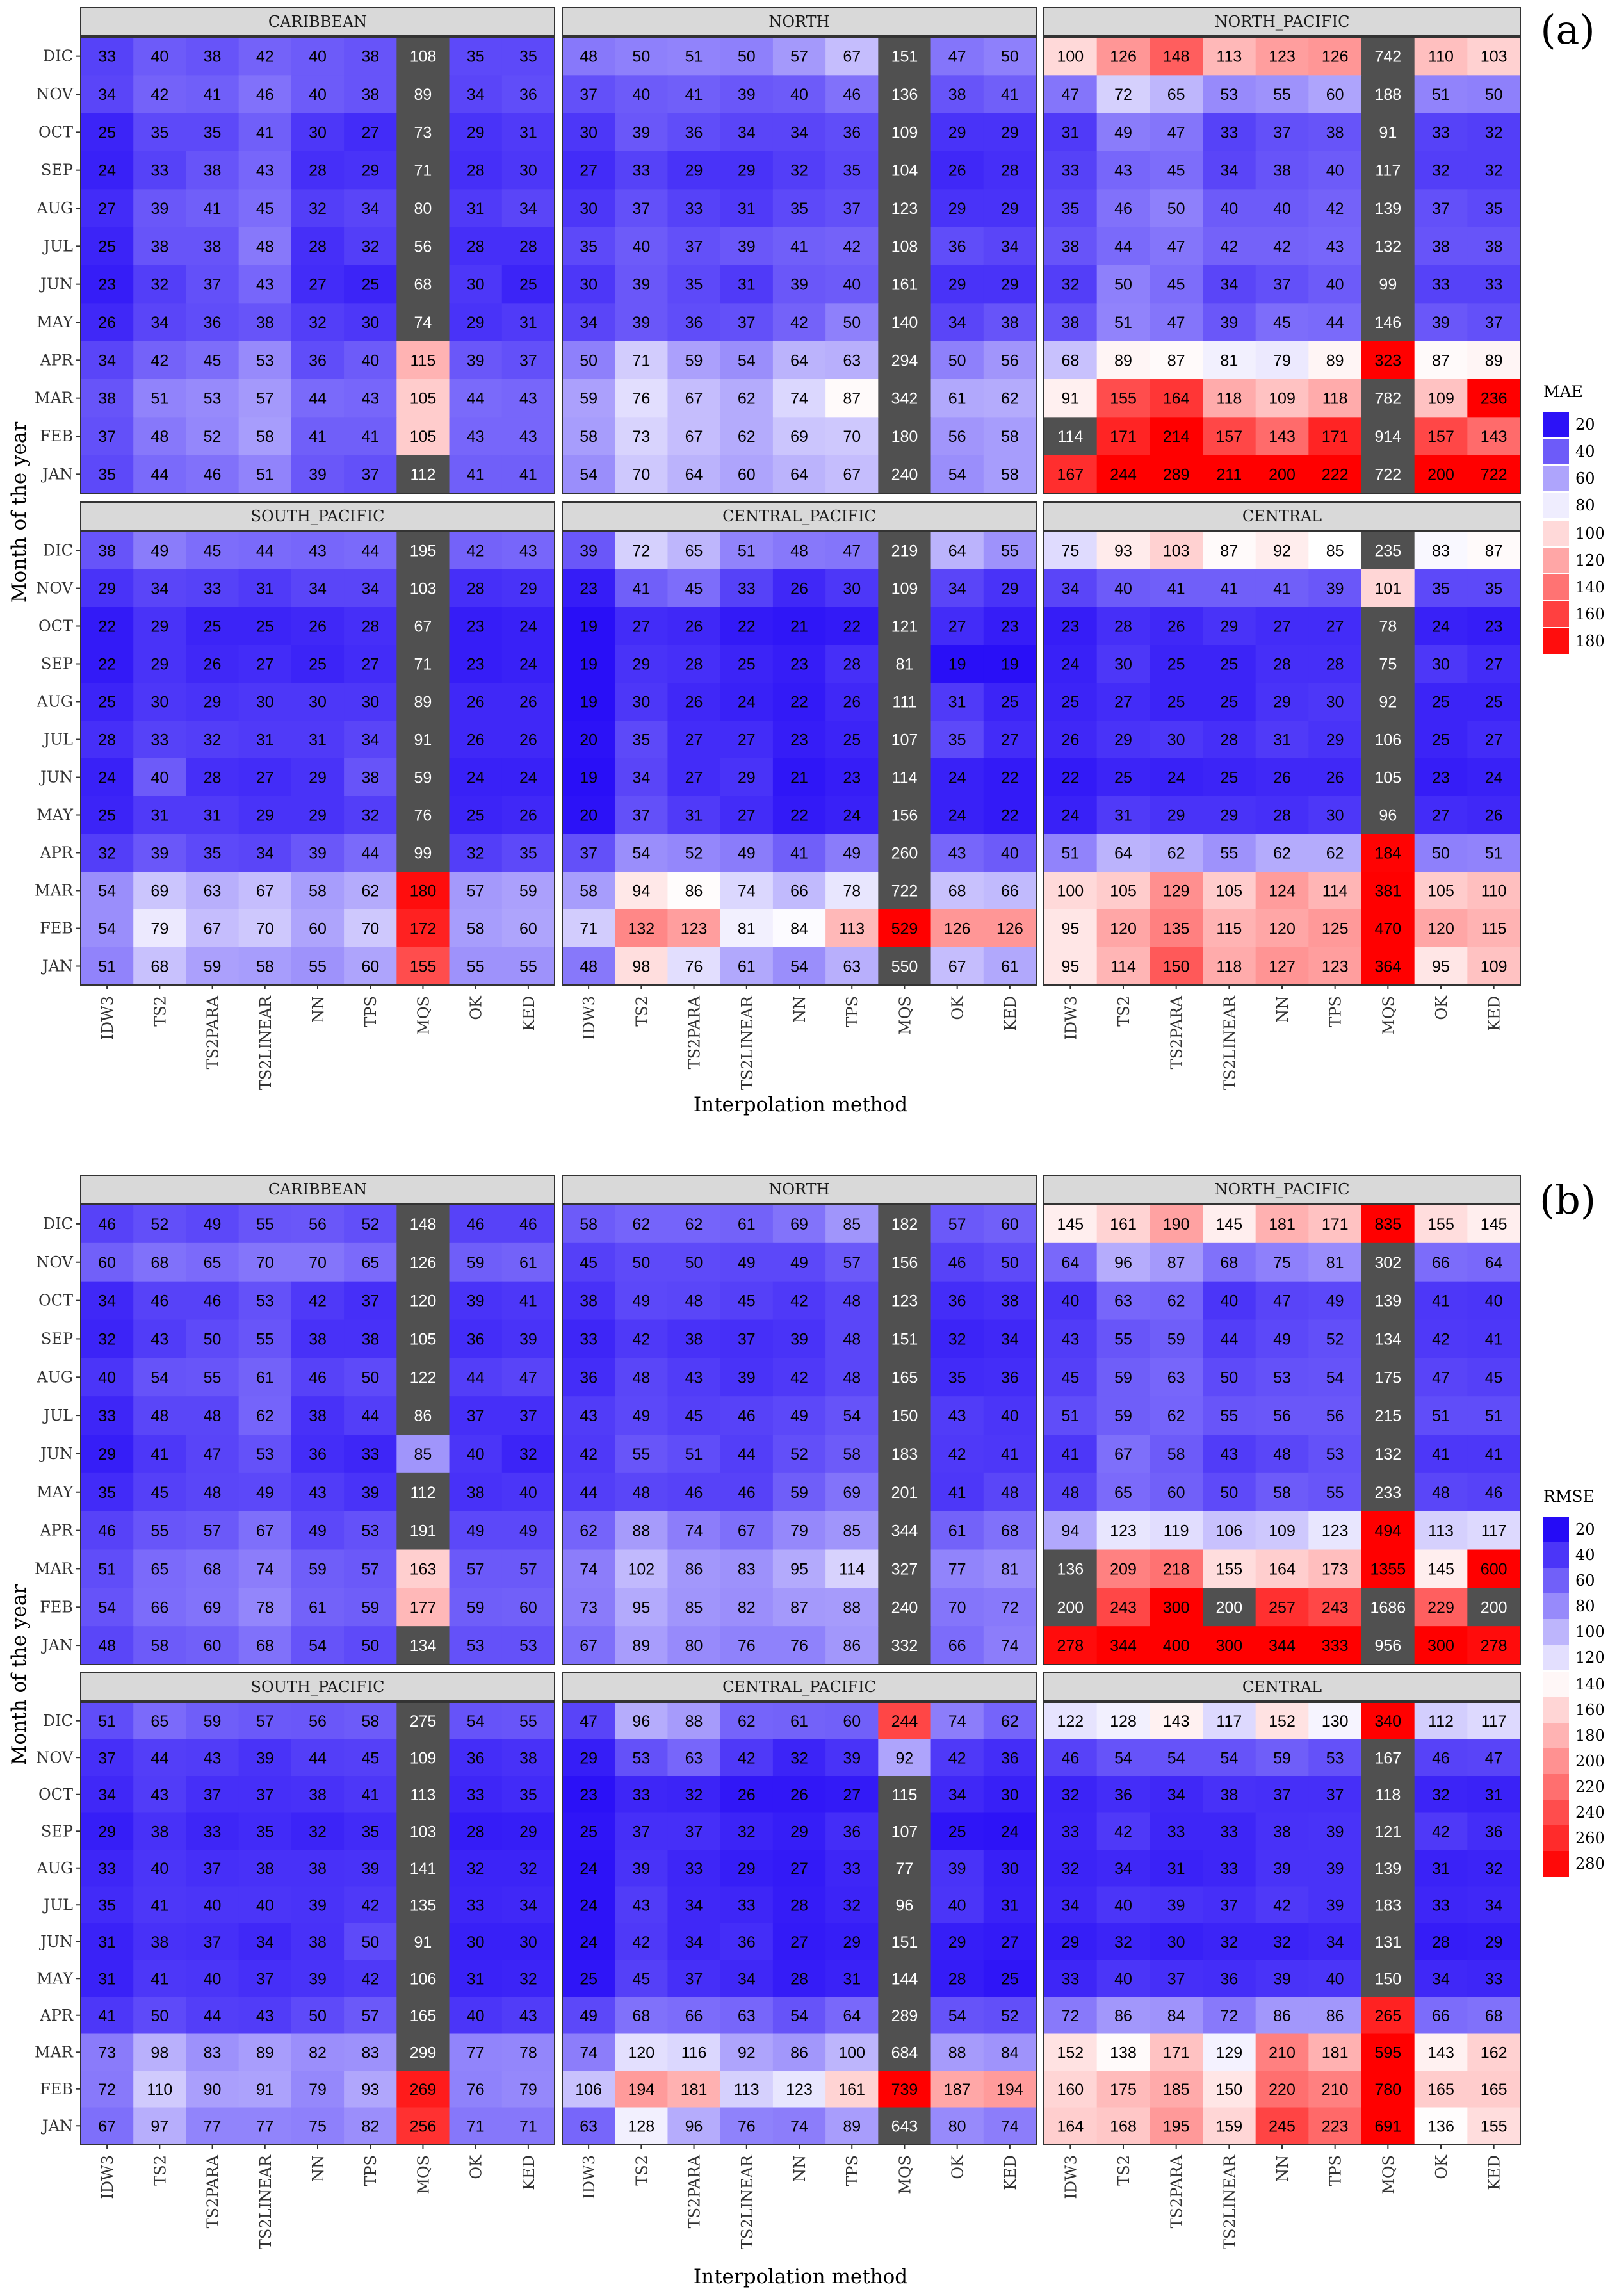  I want to click on cell-value-label: 82, so click(747, 1607).